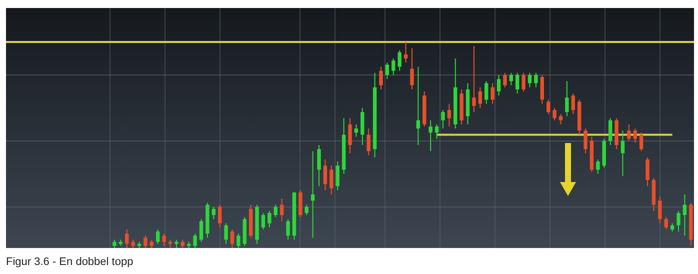 This screenshot has height=274, width=698. Describe the element at coordinates (70, 262) in the screenshot. I see `text: Figur 3.6 - En dobbel topp` at that location.